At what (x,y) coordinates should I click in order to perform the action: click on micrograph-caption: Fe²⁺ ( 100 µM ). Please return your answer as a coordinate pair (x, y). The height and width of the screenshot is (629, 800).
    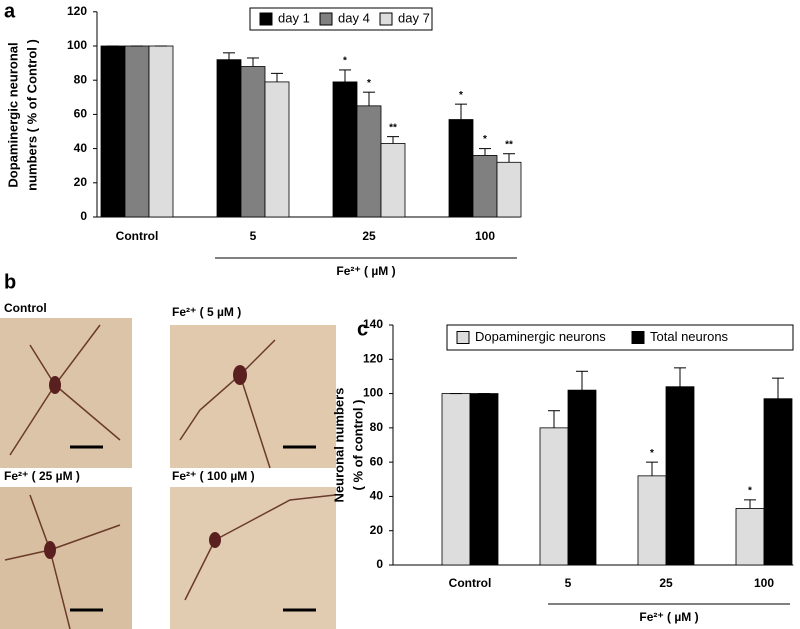
    Looking at the image, I should click on (213, 476).